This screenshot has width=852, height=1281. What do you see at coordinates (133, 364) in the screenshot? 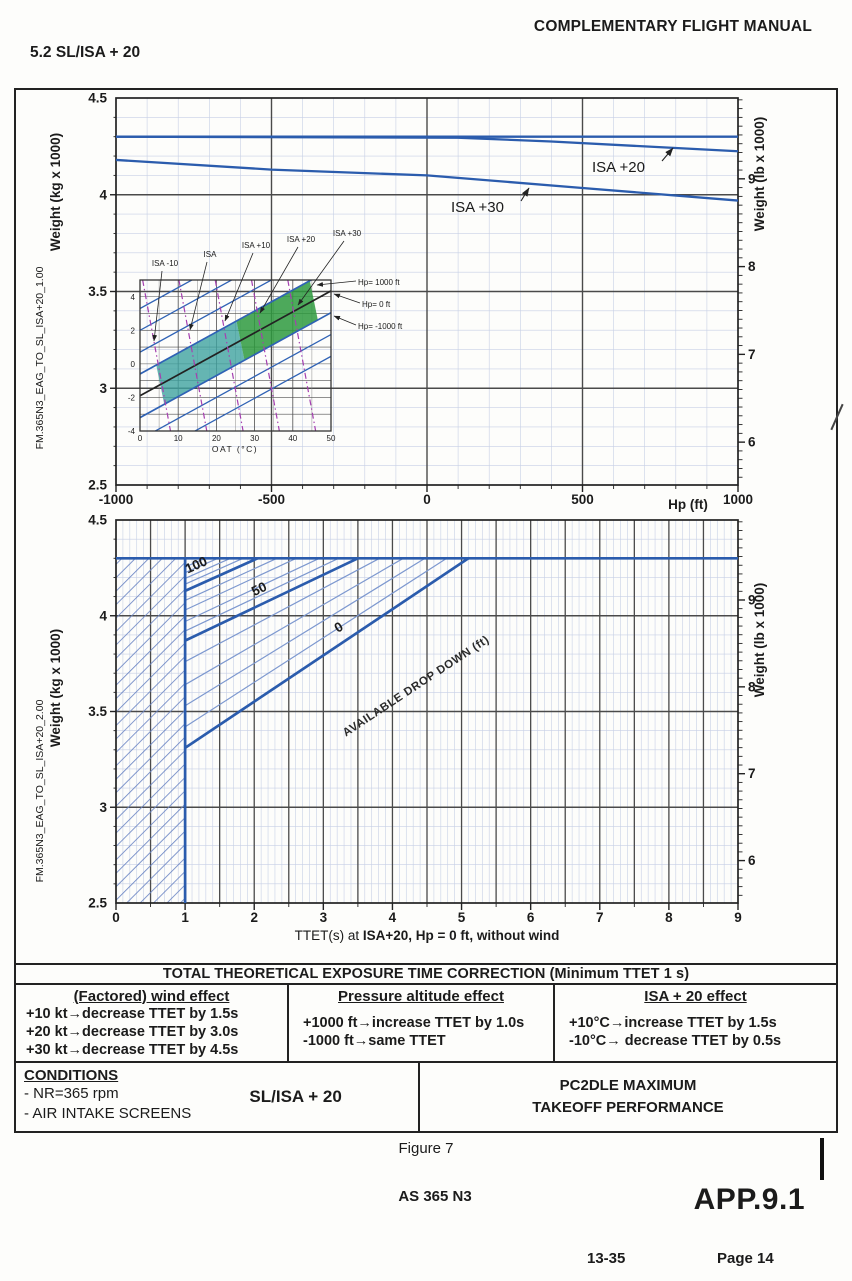
I see `inset-y-tick: 0` at bounding box center [133, 364].